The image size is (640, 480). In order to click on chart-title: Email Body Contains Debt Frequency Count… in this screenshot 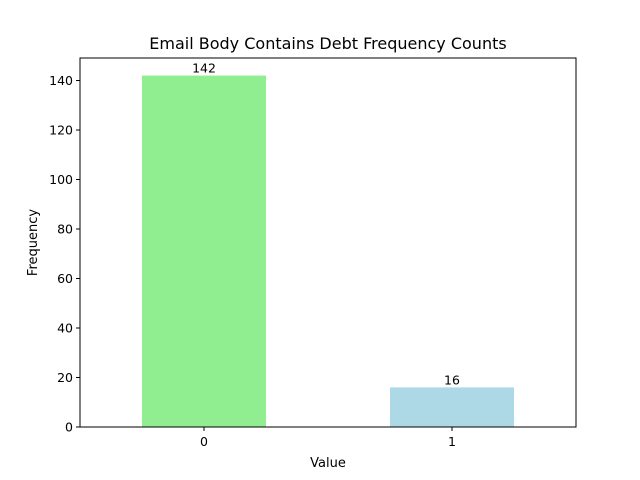, I will do `click(327, 43)`.